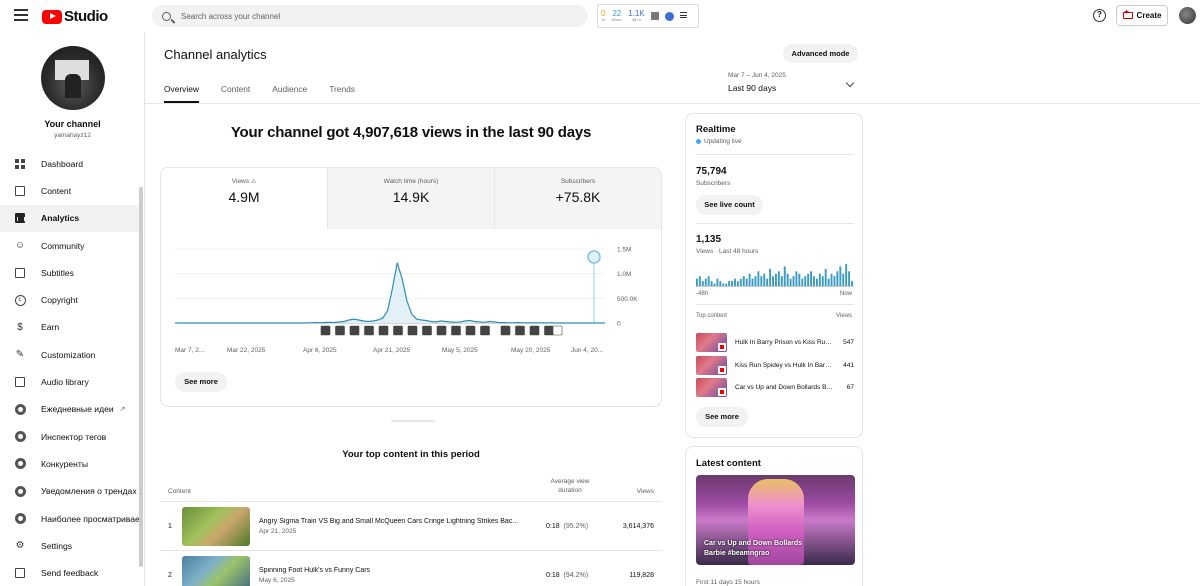  I want to click on sidebar-item-community: ☺ Community, so click(70, 245).